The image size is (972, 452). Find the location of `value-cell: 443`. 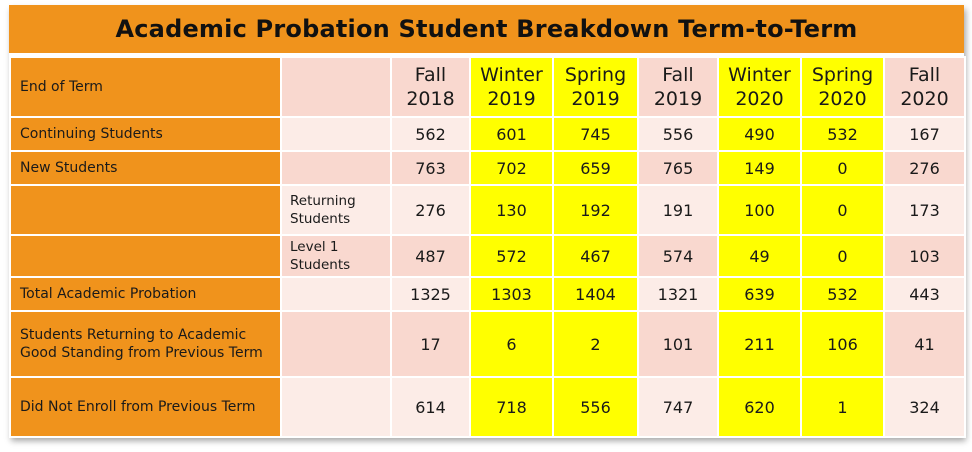

value-cell: 443 is located at coordinates (924, 294).